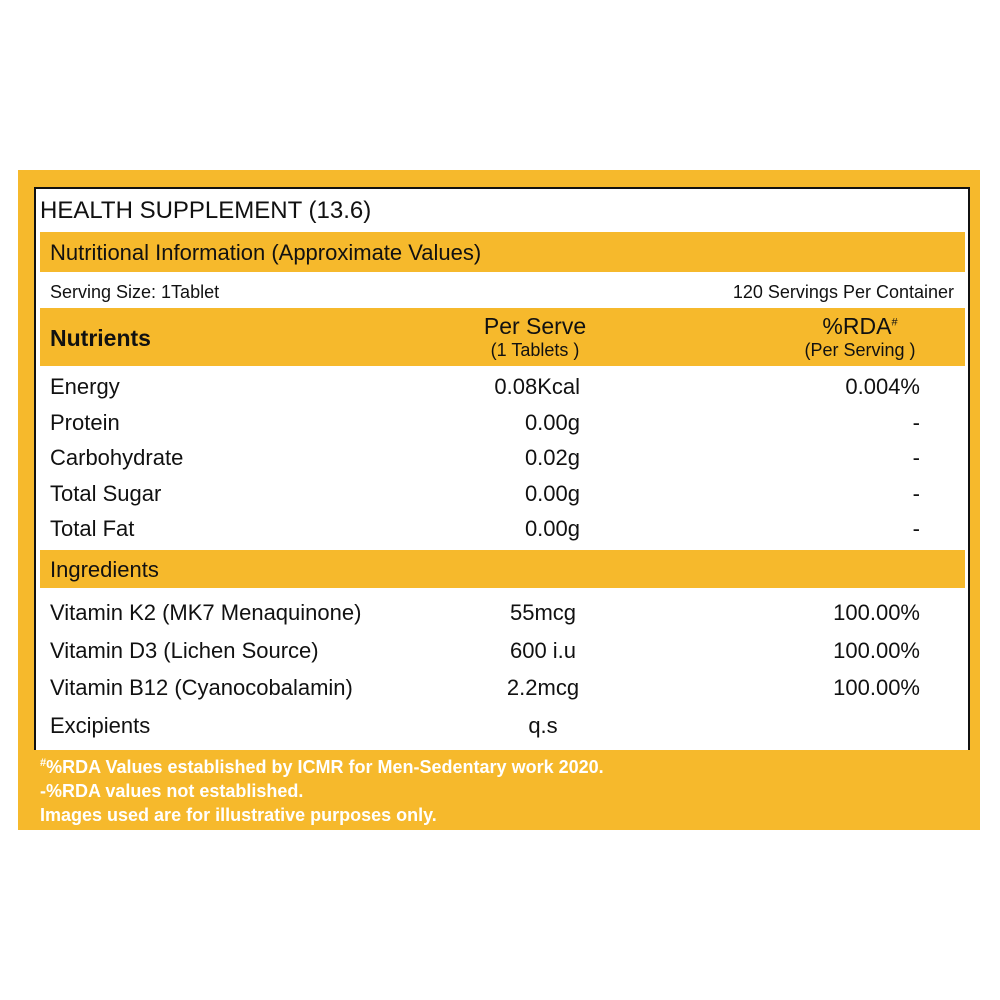  What do you see at coordinates (85, 386) in the screenshot?
I see `nutrient-name: Energy` at bounding box center [85, 386].